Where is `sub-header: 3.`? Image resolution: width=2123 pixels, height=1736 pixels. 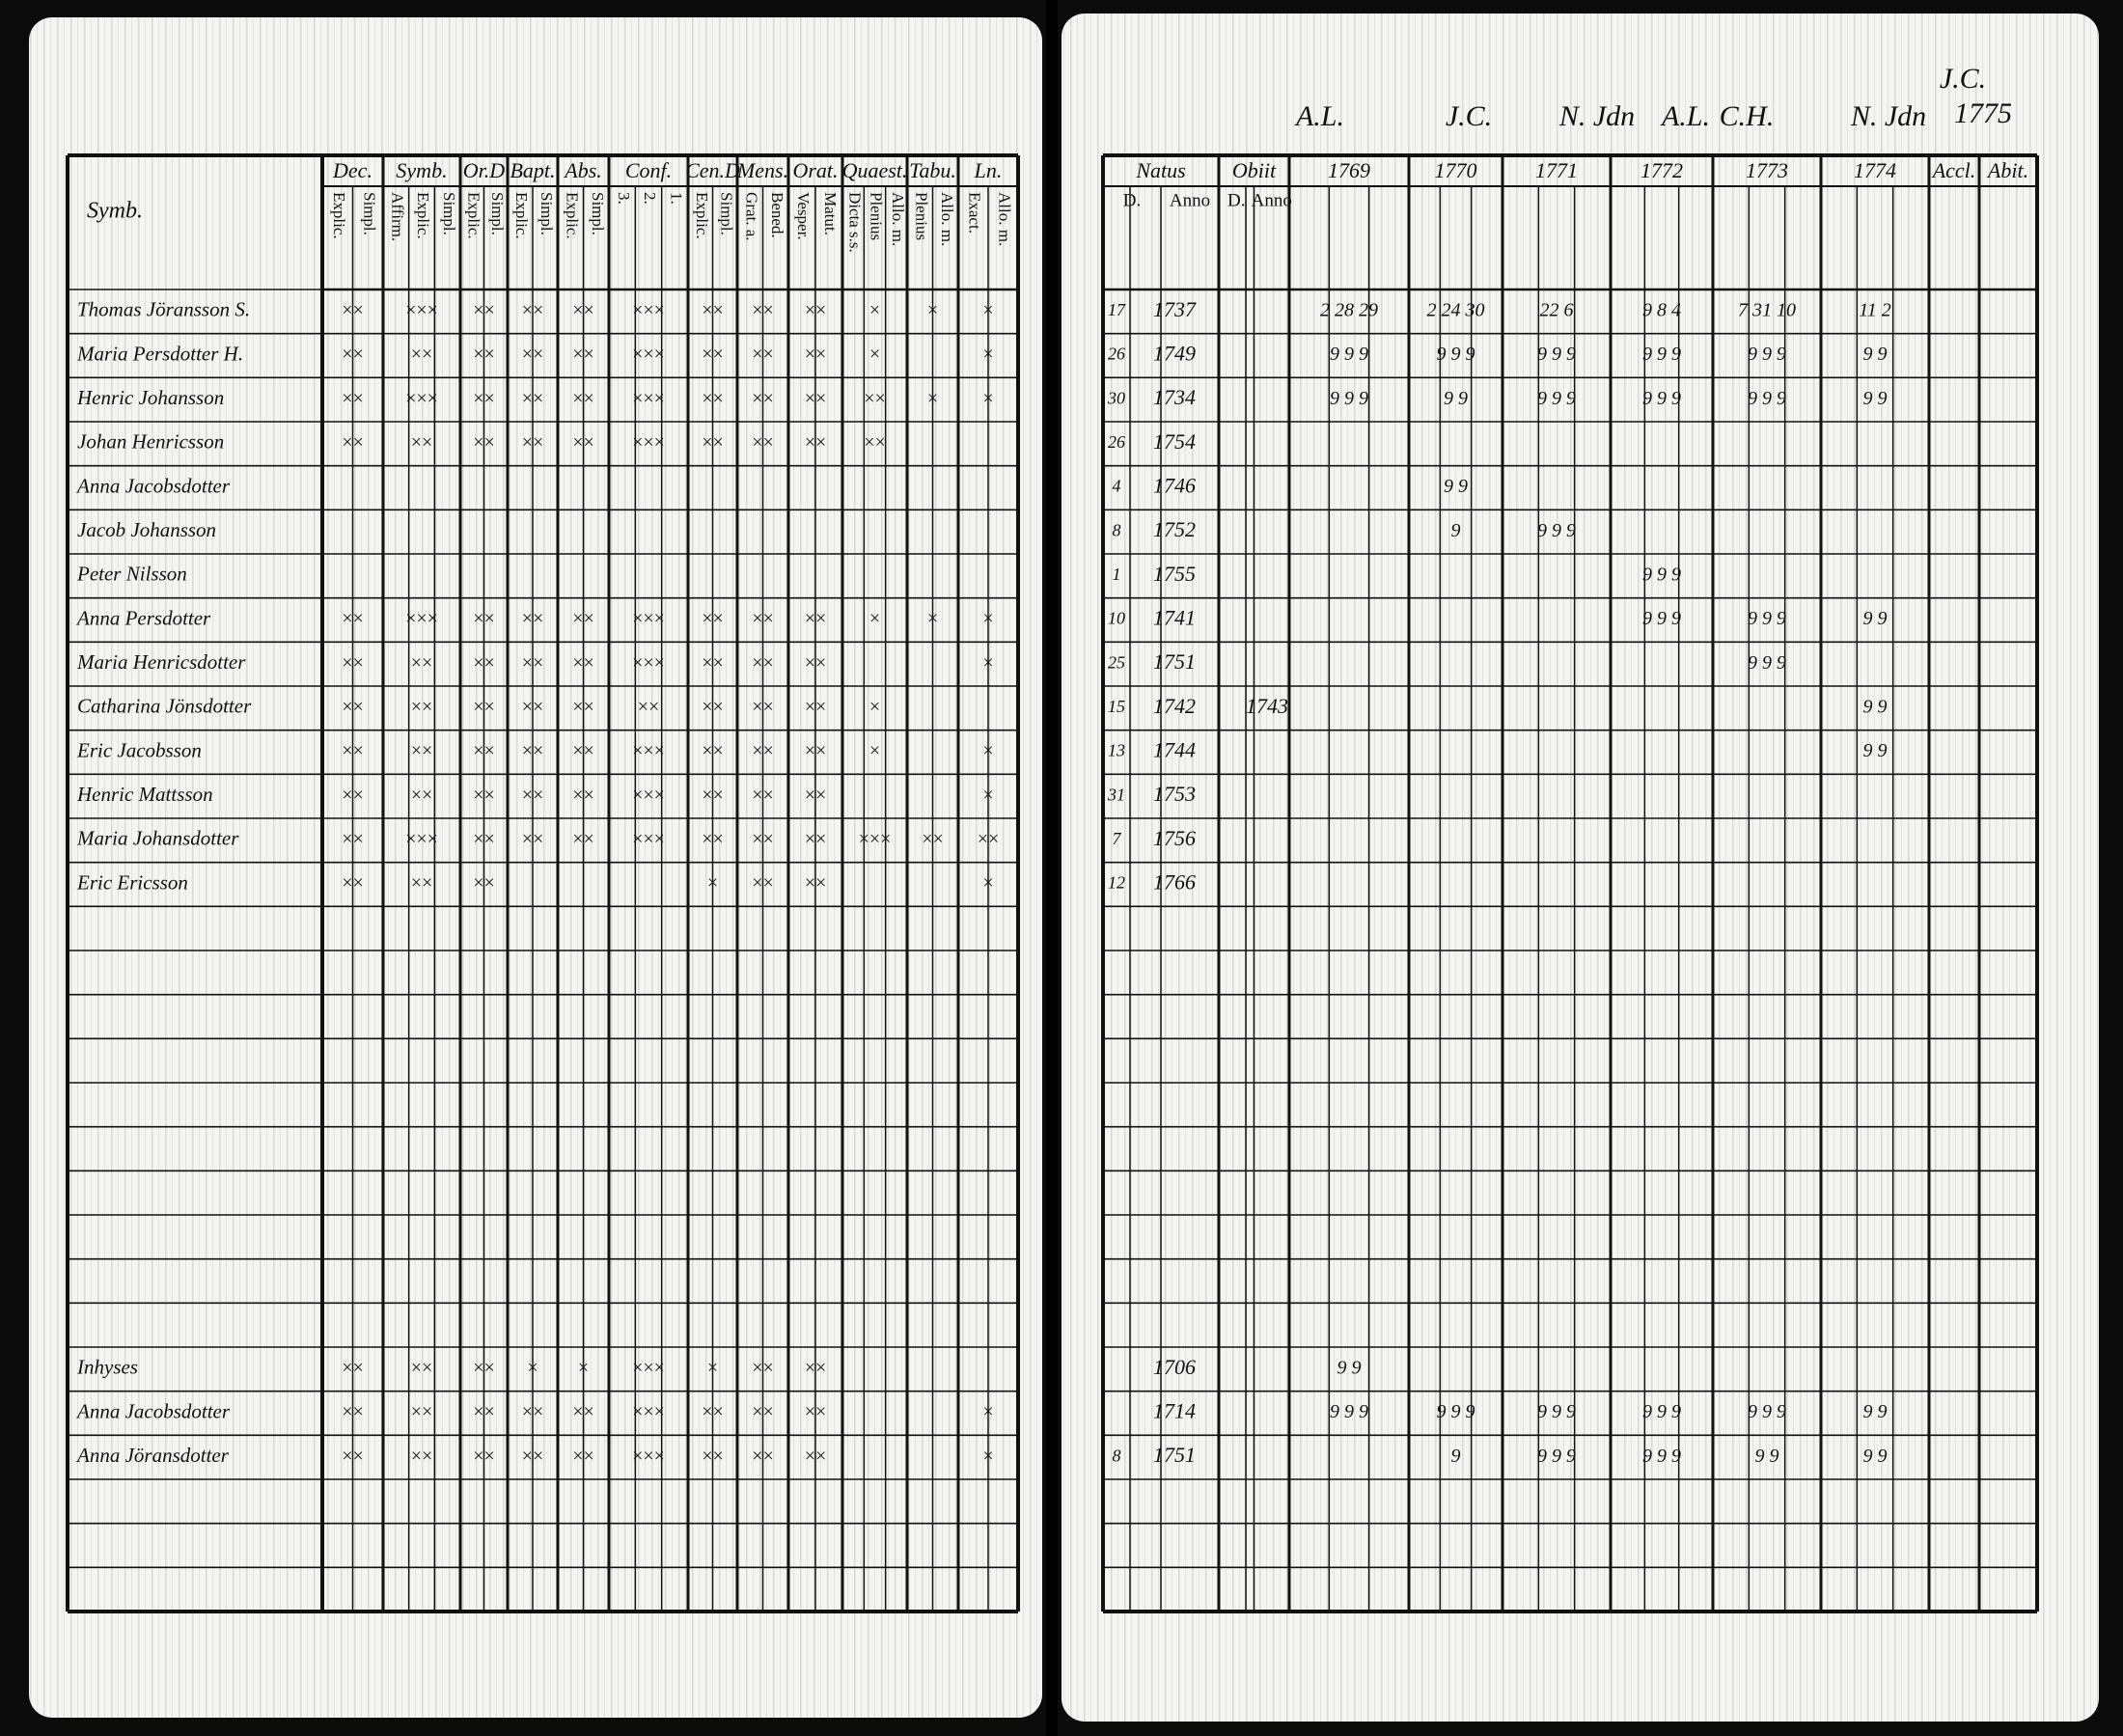
sub-header: 3. is located at coordinates (624, 199).